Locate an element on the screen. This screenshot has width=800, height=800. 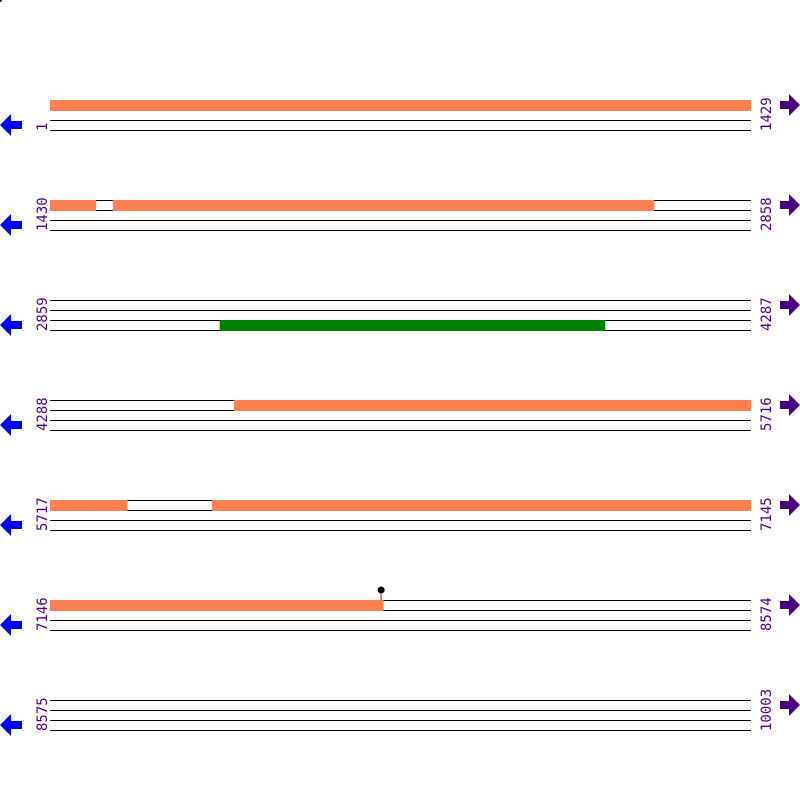
row-end-label: 7145 is located at coordinates (767, 514).